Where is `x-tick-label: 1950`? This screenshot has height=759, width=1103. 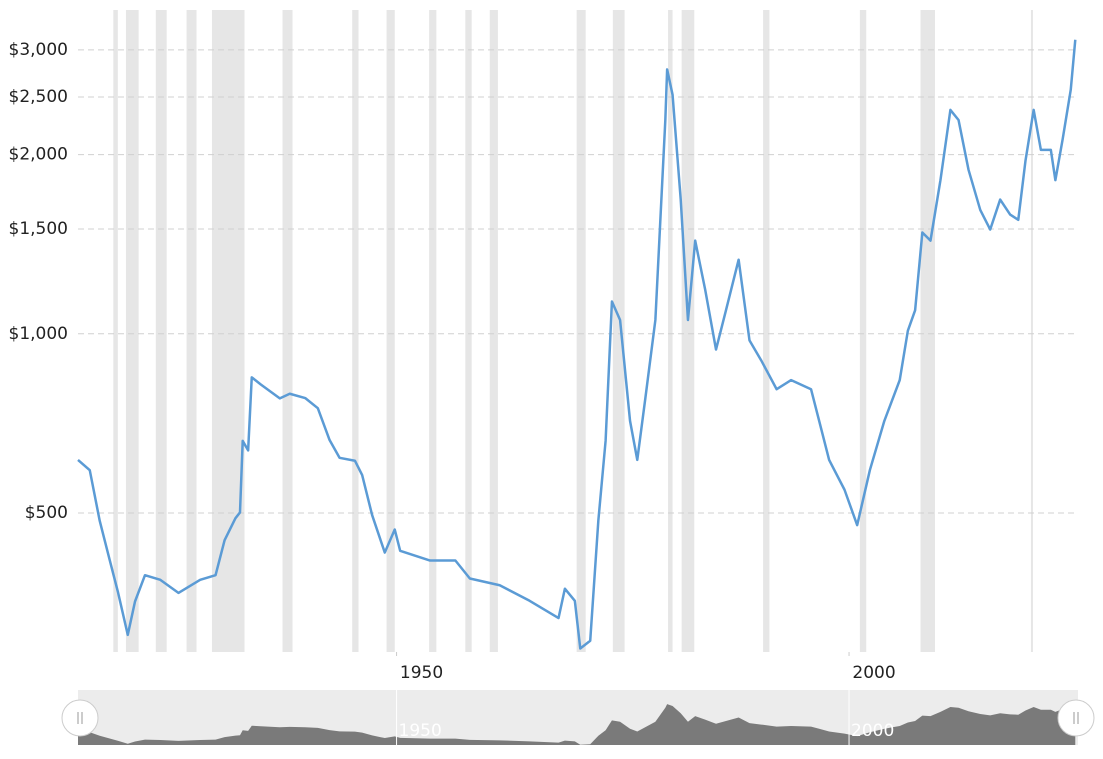 x-tick-label: 1950 is located at coordinates (421, 673).